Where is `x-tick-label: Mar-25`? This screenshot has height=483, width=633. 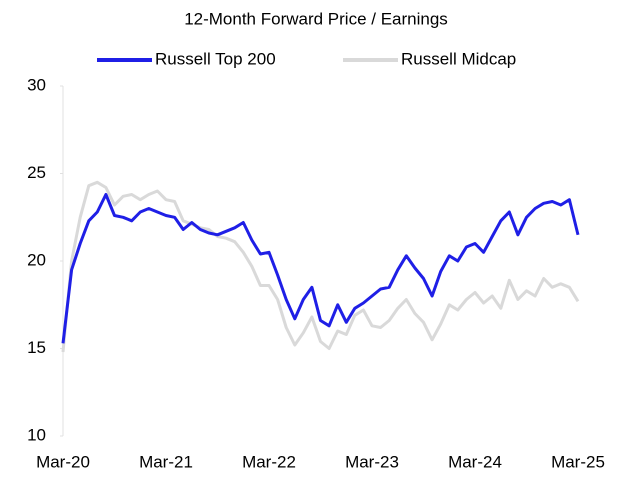
x-tick-label: Mar-25 is located at coordinates (578, 461).